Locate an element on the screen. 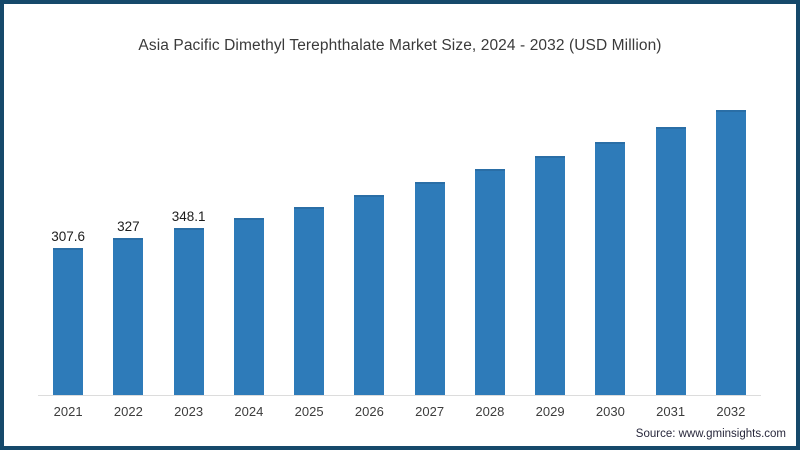  bar-group: 2031 is located at coordinates (671, 261).